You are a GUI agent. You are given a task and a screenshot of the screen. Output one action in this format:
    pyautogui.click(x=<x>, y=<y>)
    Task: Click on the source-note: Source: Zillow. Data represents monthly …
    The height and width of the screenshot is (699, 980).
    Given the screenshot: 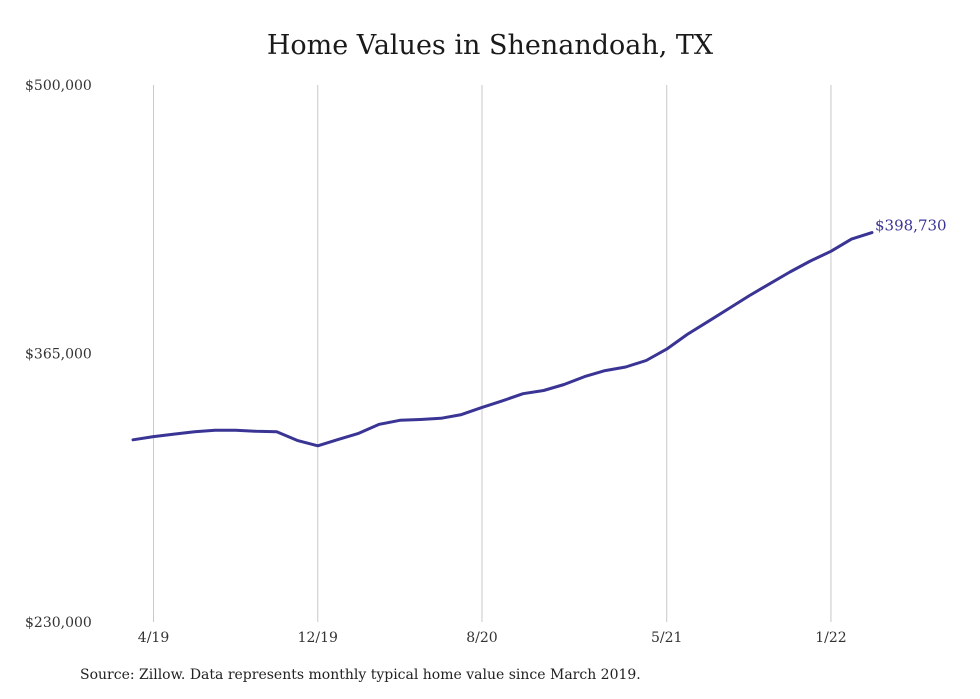 What is the action you would take?
    pyautogui.click(x=360, y=675)
    